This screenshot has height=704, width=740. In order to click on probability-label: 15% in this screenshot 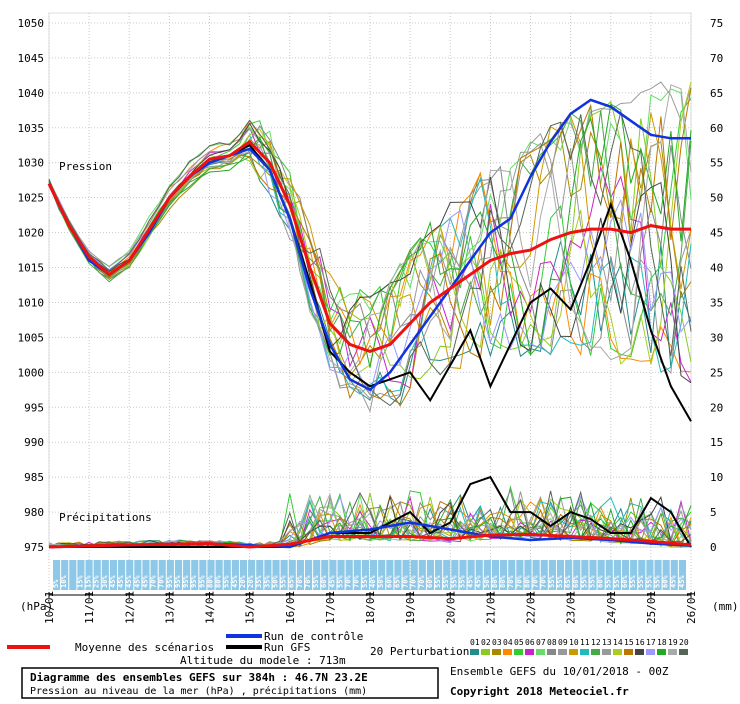, I will do `click(89, 581)`.